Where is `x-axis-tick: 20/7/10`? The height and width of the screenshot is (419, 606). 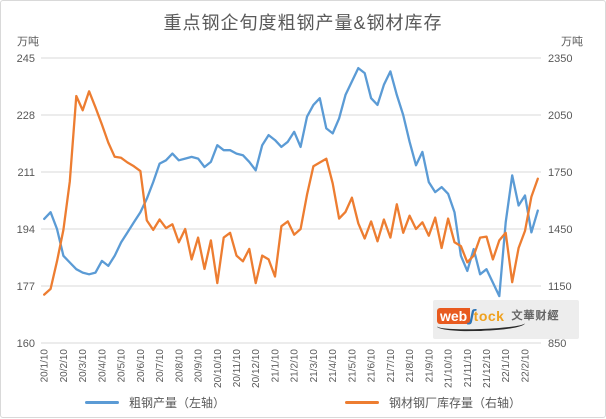 x-axis-tick: 20/7/10 is located at coordinates (160, 366).